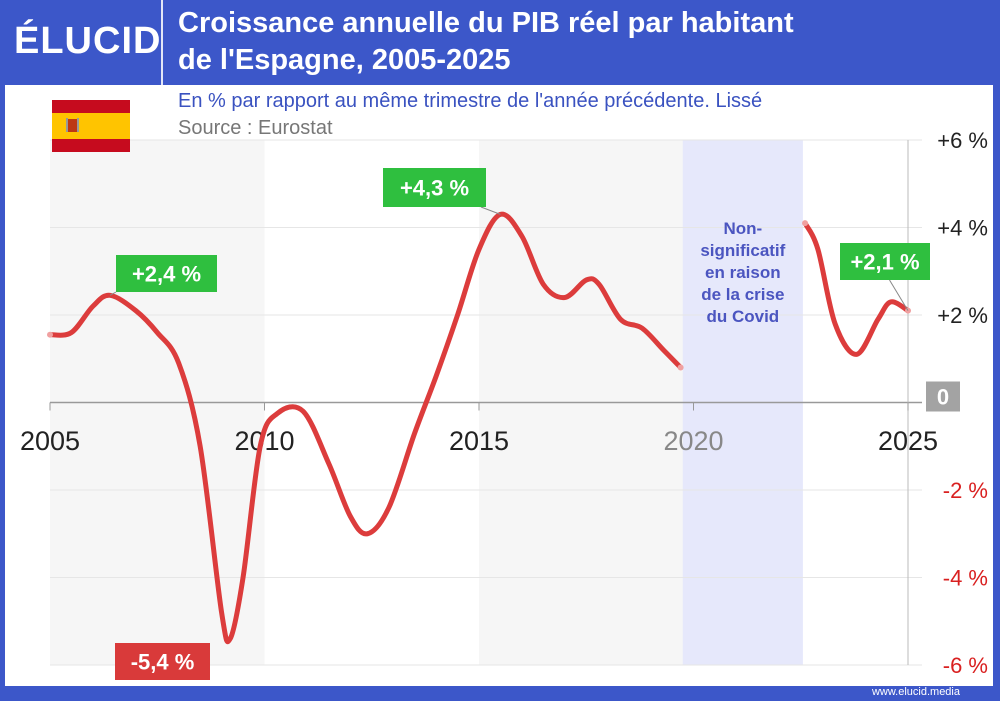  I want to click on x-tick-label: 2020, so click(693, 441).